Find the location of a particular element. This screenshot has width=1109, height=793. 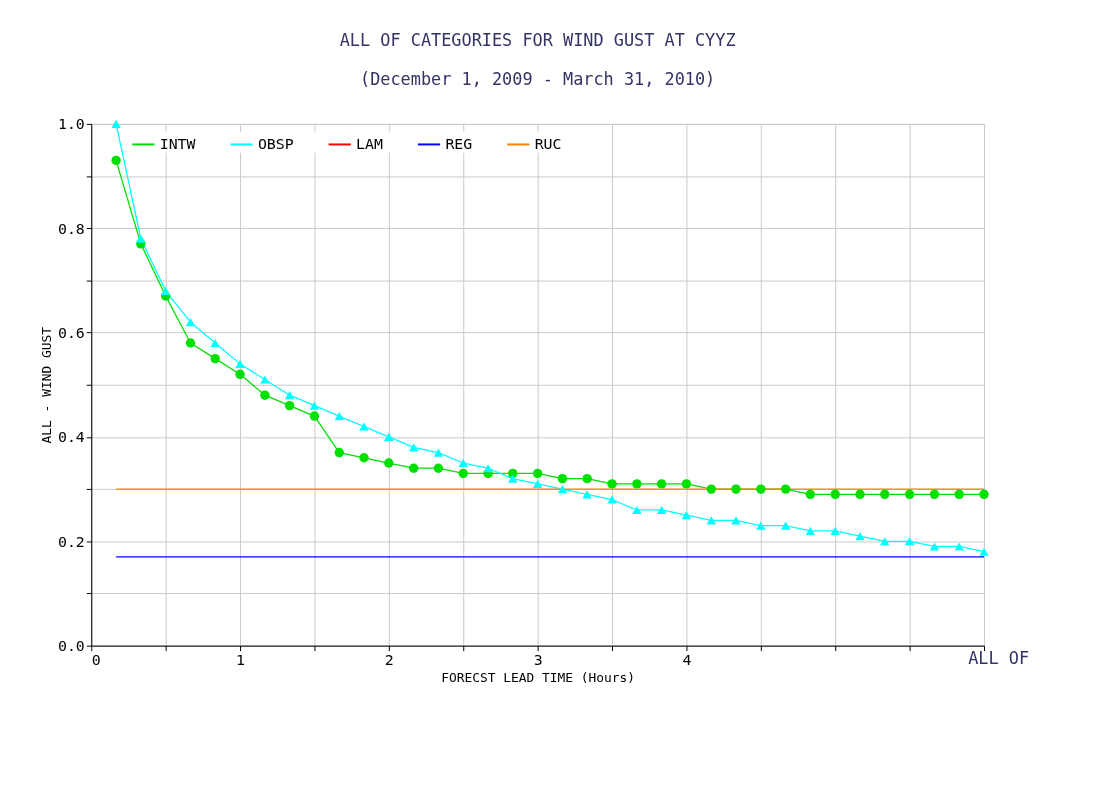

y-tick-label: 0.4 is located at coordinates (71, 437).